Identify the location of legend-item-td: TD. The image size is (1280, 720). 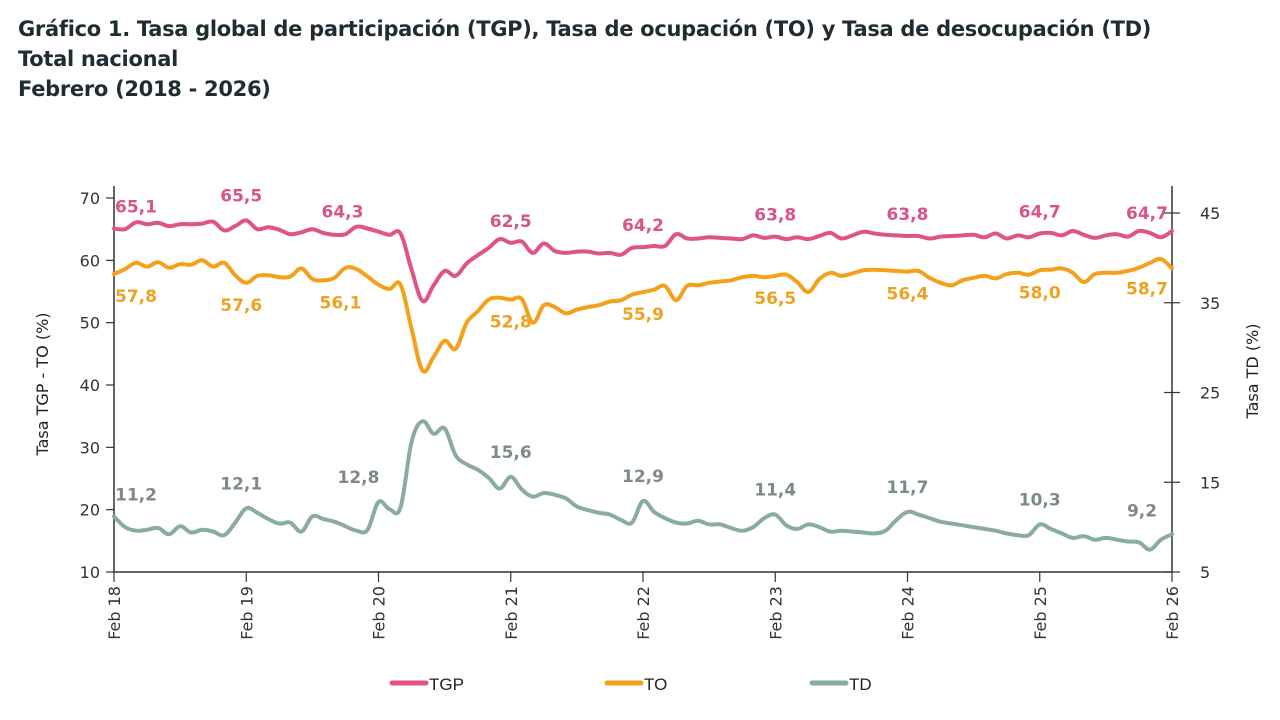
(840, 684).